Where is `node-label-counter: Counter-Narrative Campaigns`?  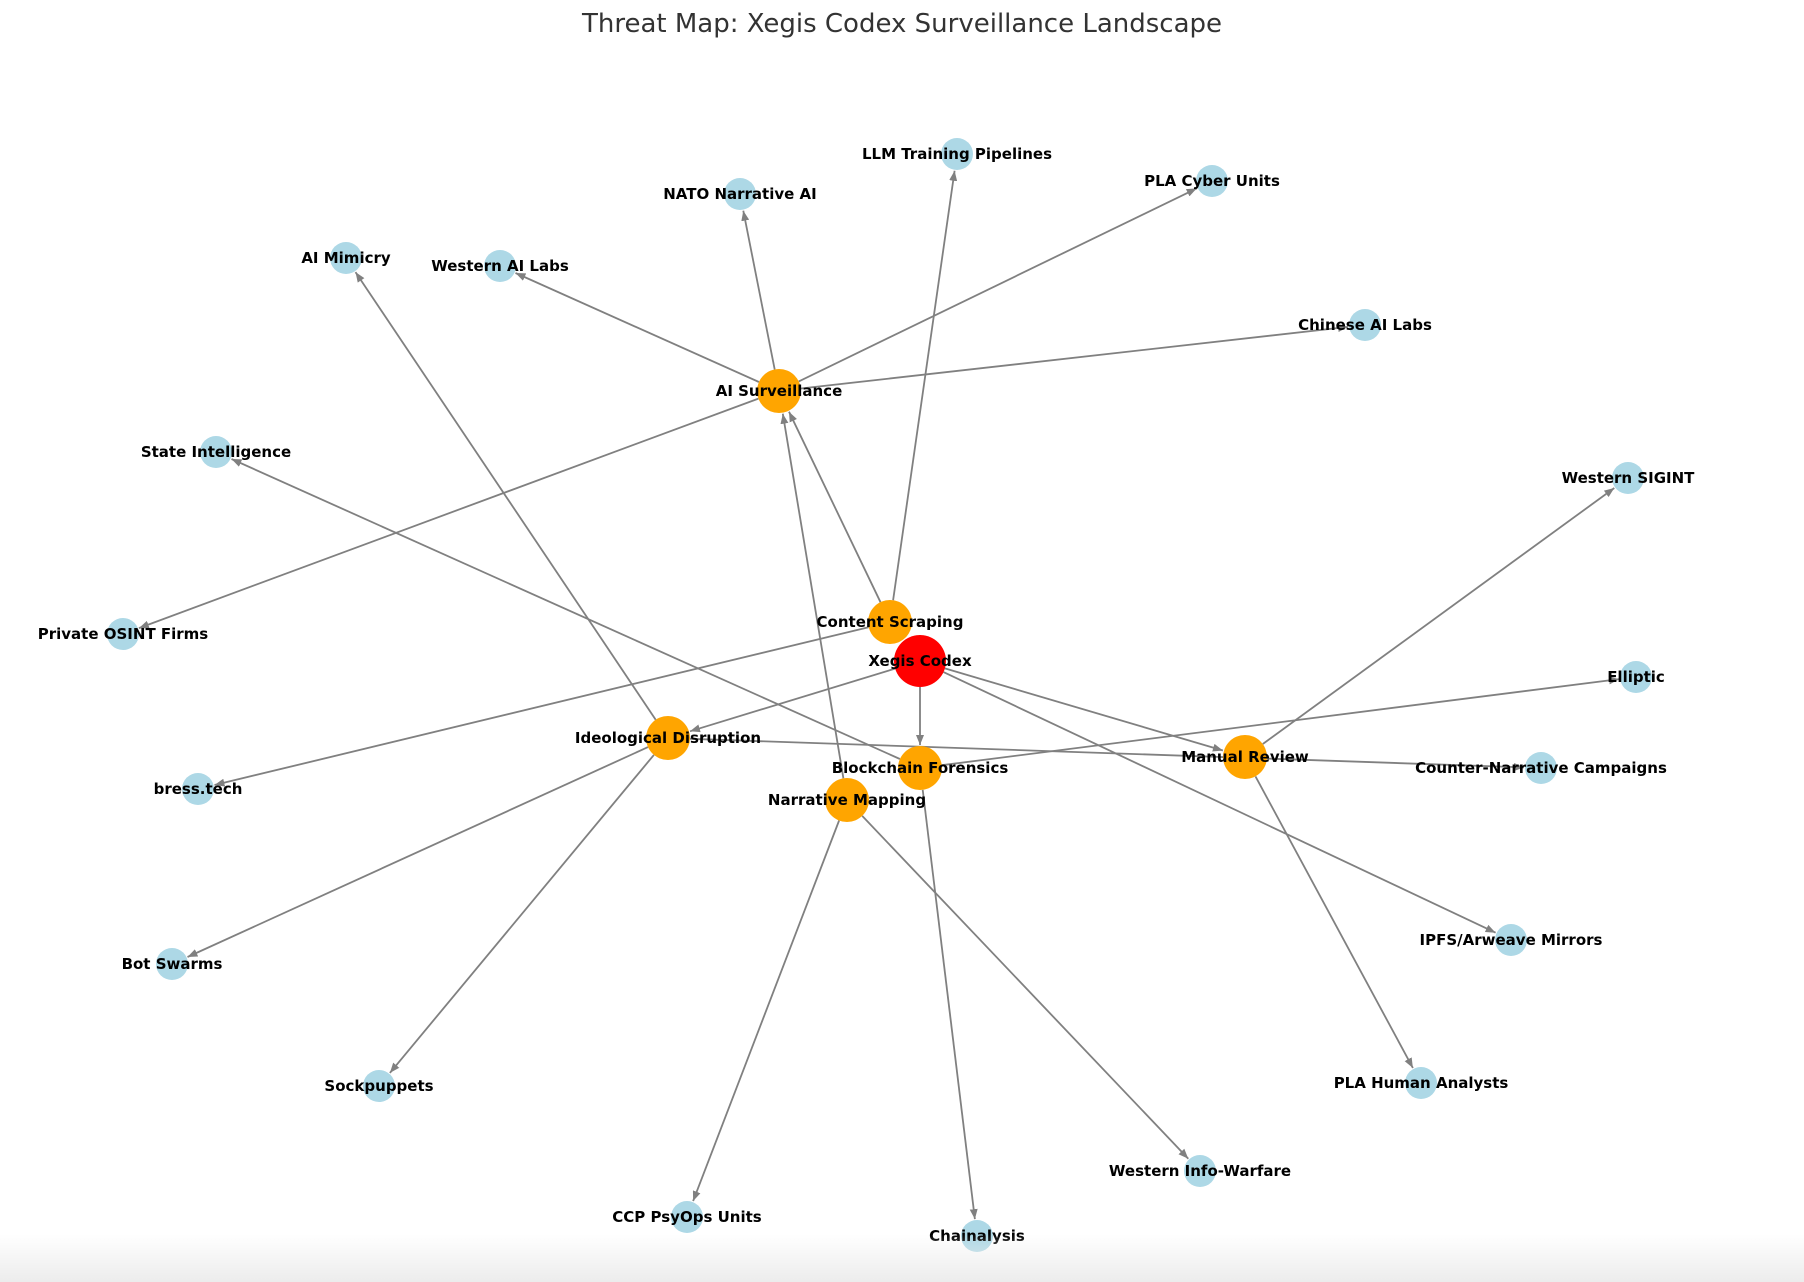
node-label-counter: Counter-Narrative Campaigns is located at coordinates (1541, 768).